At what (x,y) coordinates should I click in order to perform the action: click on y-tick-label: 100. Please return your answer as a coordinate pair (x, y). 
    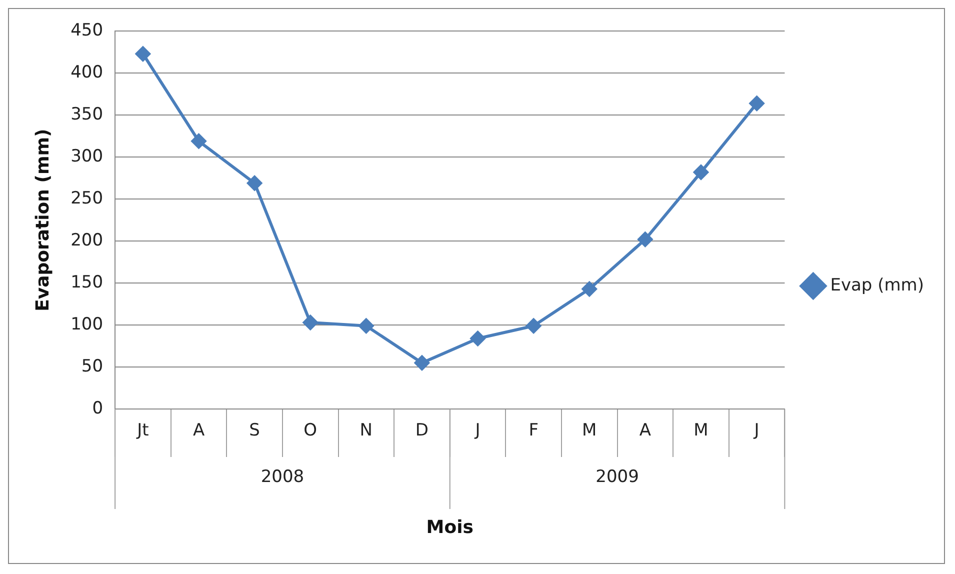
    Looking at the image, I should click on (87, 324).